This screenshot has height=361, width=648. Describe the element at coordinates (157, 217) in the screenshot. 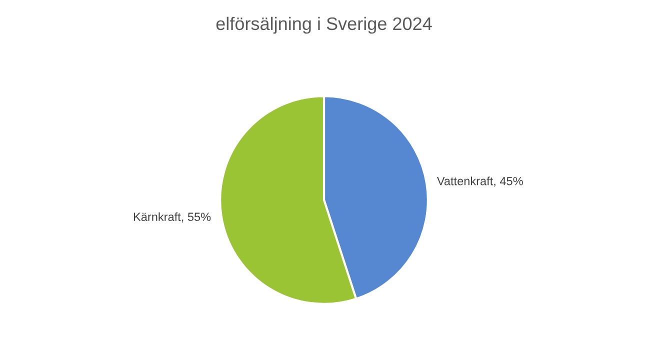

I see `slice-label: Kärnkraft` at that location.